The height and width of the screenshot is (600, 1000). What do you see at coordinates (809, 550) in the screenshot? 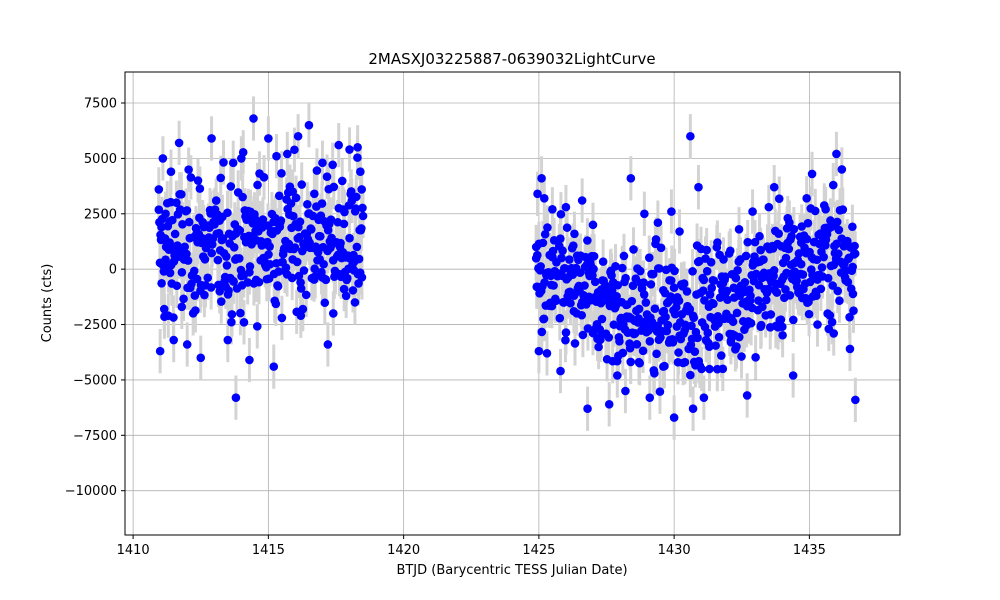
I see `x-tick-label: 1435` at bounding box center [809, 550].